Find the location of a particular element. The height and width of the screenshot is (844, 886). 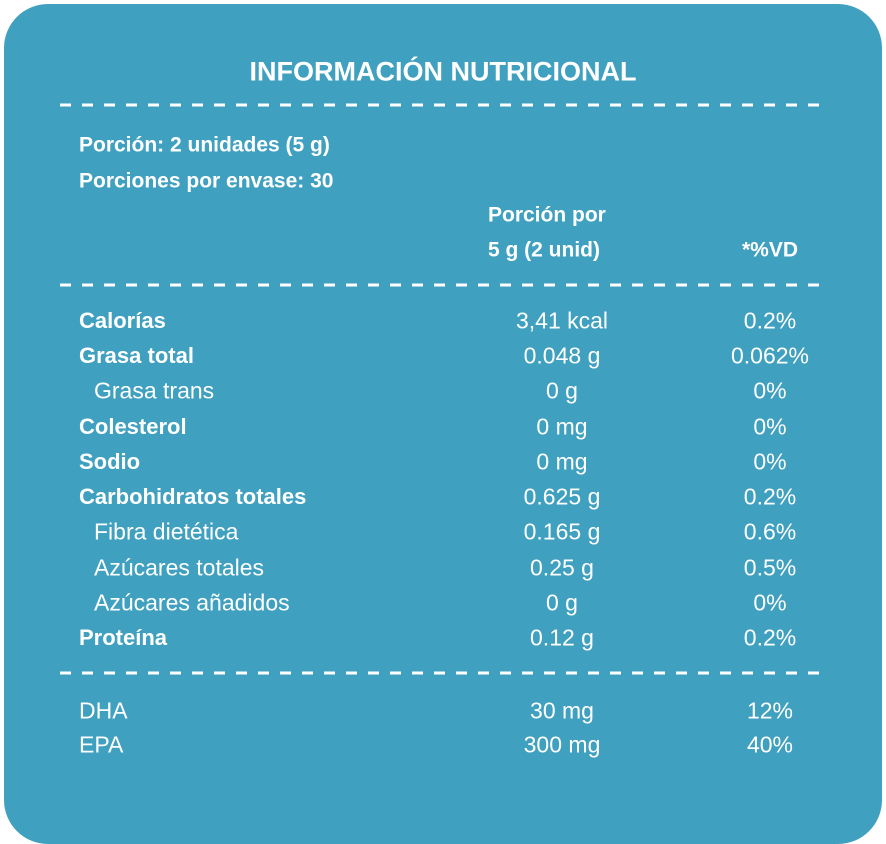

row-label: Azúcares totales is located at coordinates (179, 567).